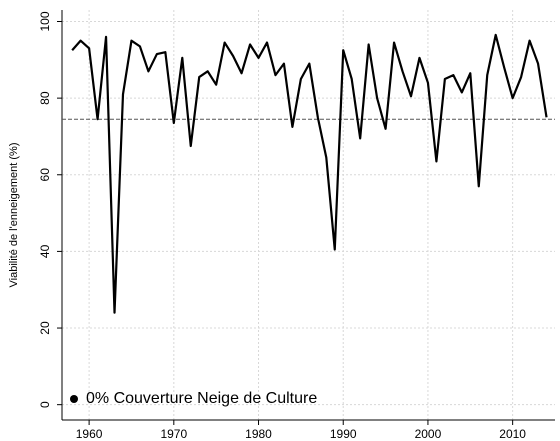 The image size is (560, 441). What do you see at coordinates (201, 398) in the screenshot?
I see `legend-label: 0% Couverture Neige de Culture` at bounding box center [201, 398].